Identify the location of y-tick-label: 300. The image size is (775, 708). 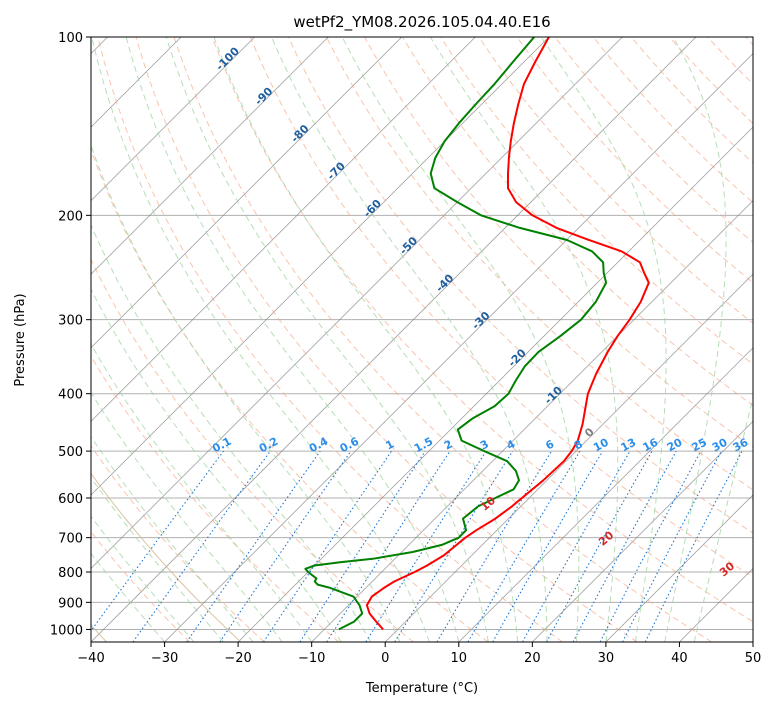
(70, 321).